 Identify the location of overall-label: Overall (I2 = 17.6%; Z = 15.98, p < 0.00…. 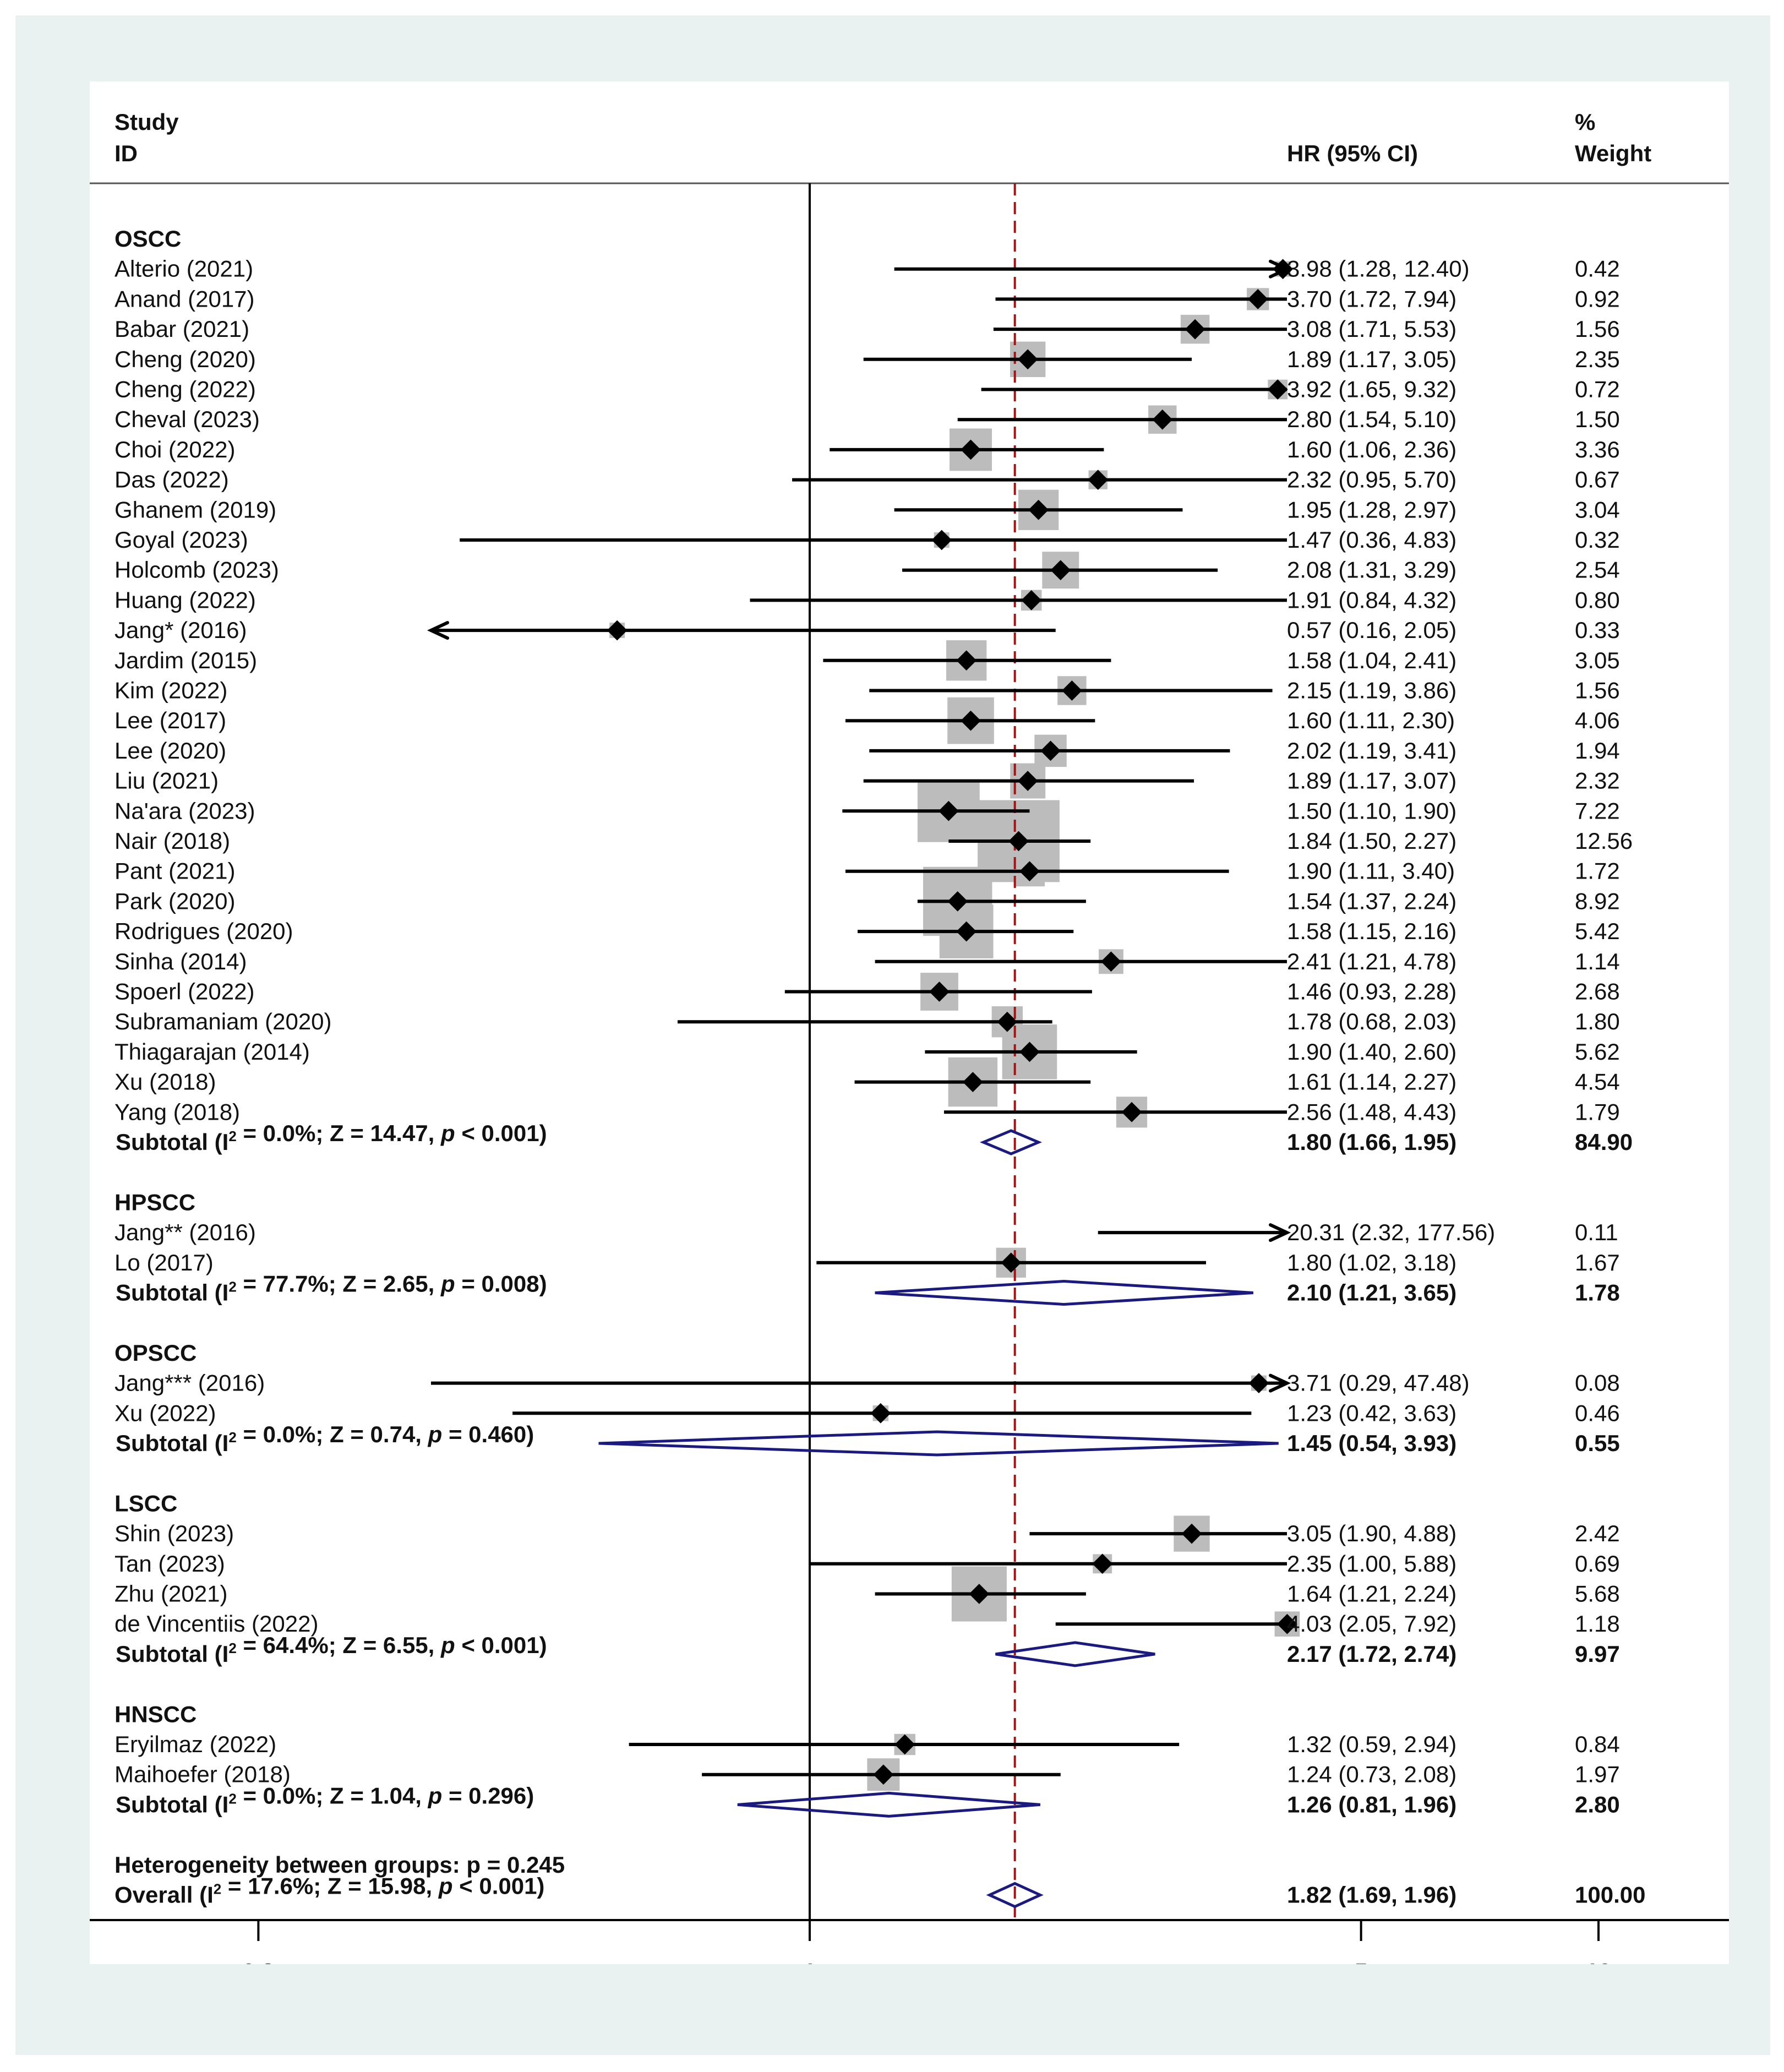
(329, 1890).